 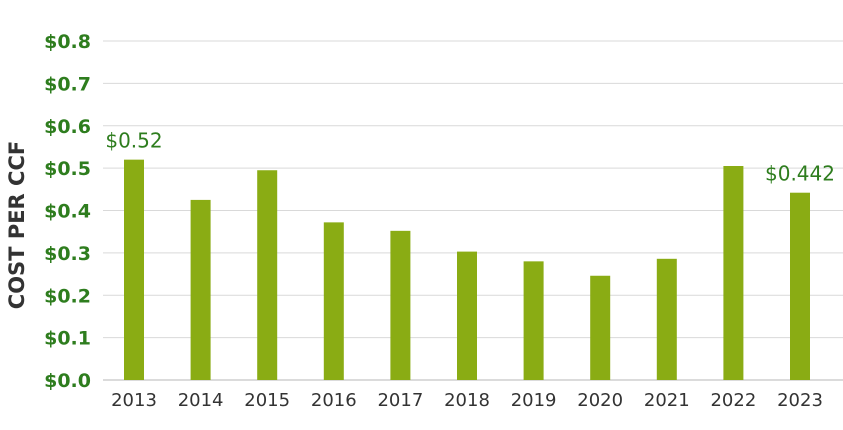 I want to click on y-tick-label: $0.8, so click(x=67, y=42).